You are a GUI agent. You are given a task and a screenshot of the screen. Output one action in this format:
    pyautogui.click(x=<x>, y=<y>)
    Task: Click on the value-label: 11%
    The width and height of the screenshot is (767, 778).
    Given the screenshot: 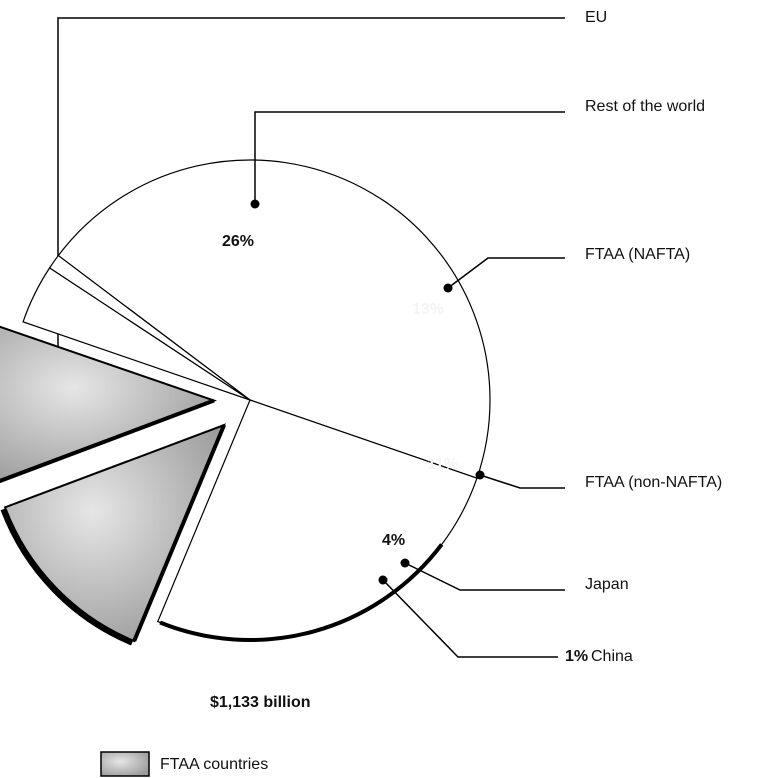 What is the action you would take?
    pyautogui.click(x=442, y=464)
    